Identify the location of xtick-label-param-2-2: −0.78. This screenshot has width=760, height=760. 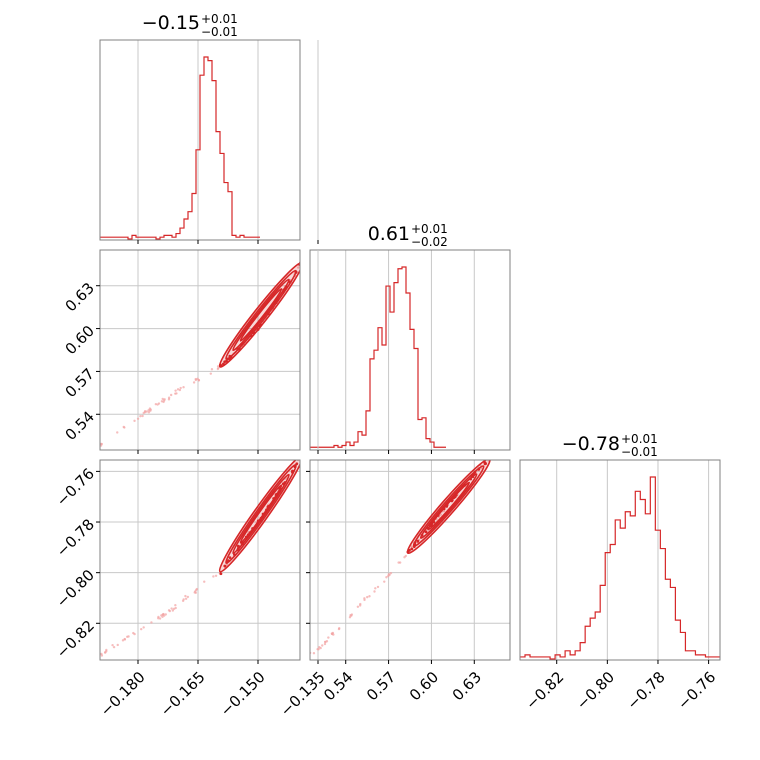
(645, 690).